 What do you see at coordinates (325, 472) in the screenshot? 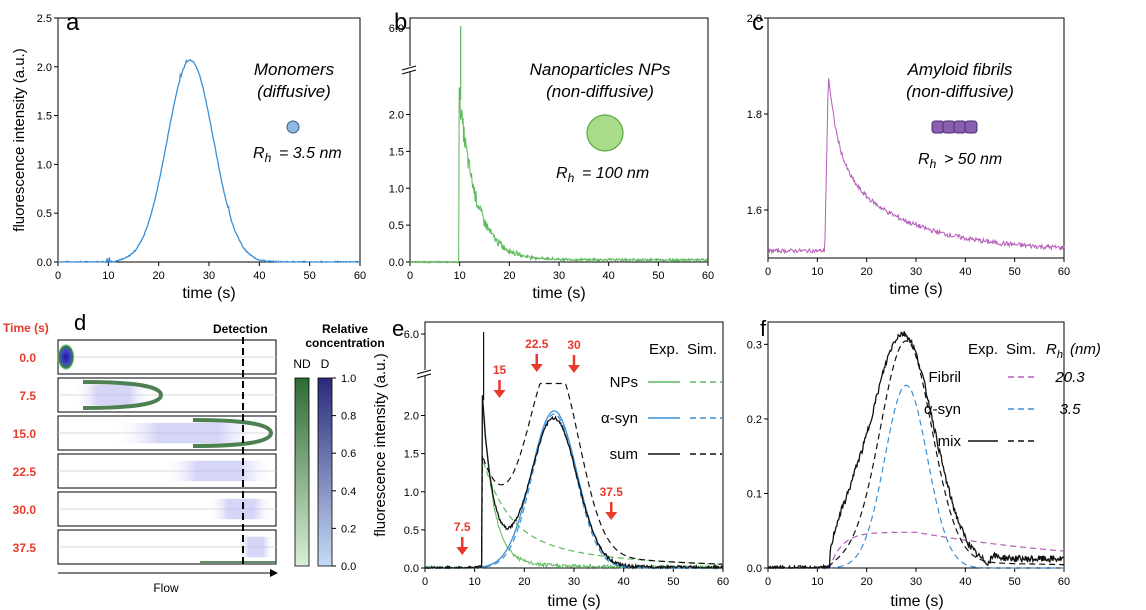
I see `colorbar-d` at bounding box center [325, 472].